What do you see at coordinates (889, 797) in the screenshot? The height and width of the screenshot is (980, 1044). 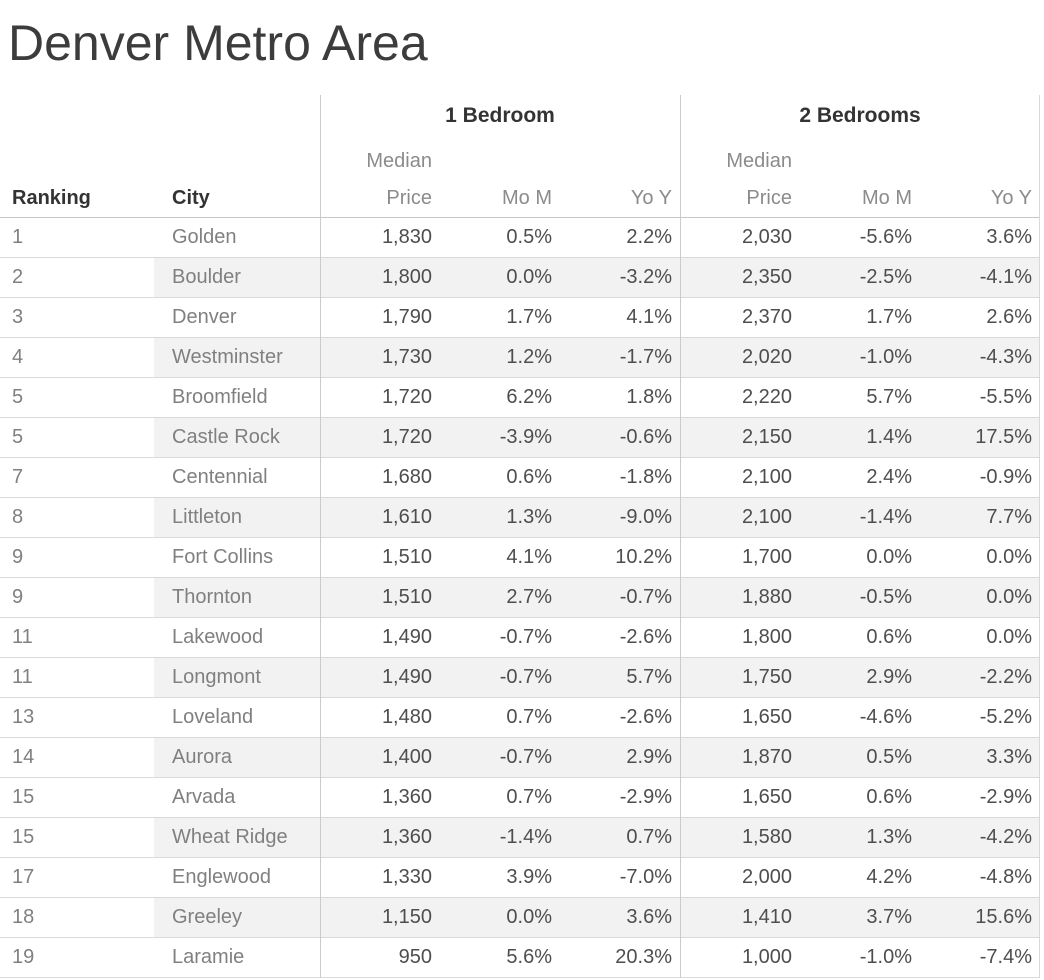 I see `mom-cell-2br: 0.6%` at bounding box center [889, 797].